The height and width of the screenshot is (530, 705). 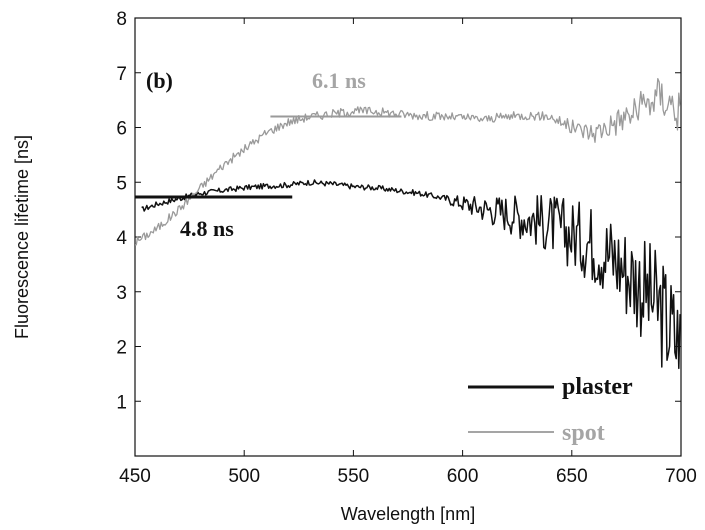 What do you see at coordinates (121, 238) in the screenshot?
I see `y-tick-label: 4` at bounding box center [121, 238].